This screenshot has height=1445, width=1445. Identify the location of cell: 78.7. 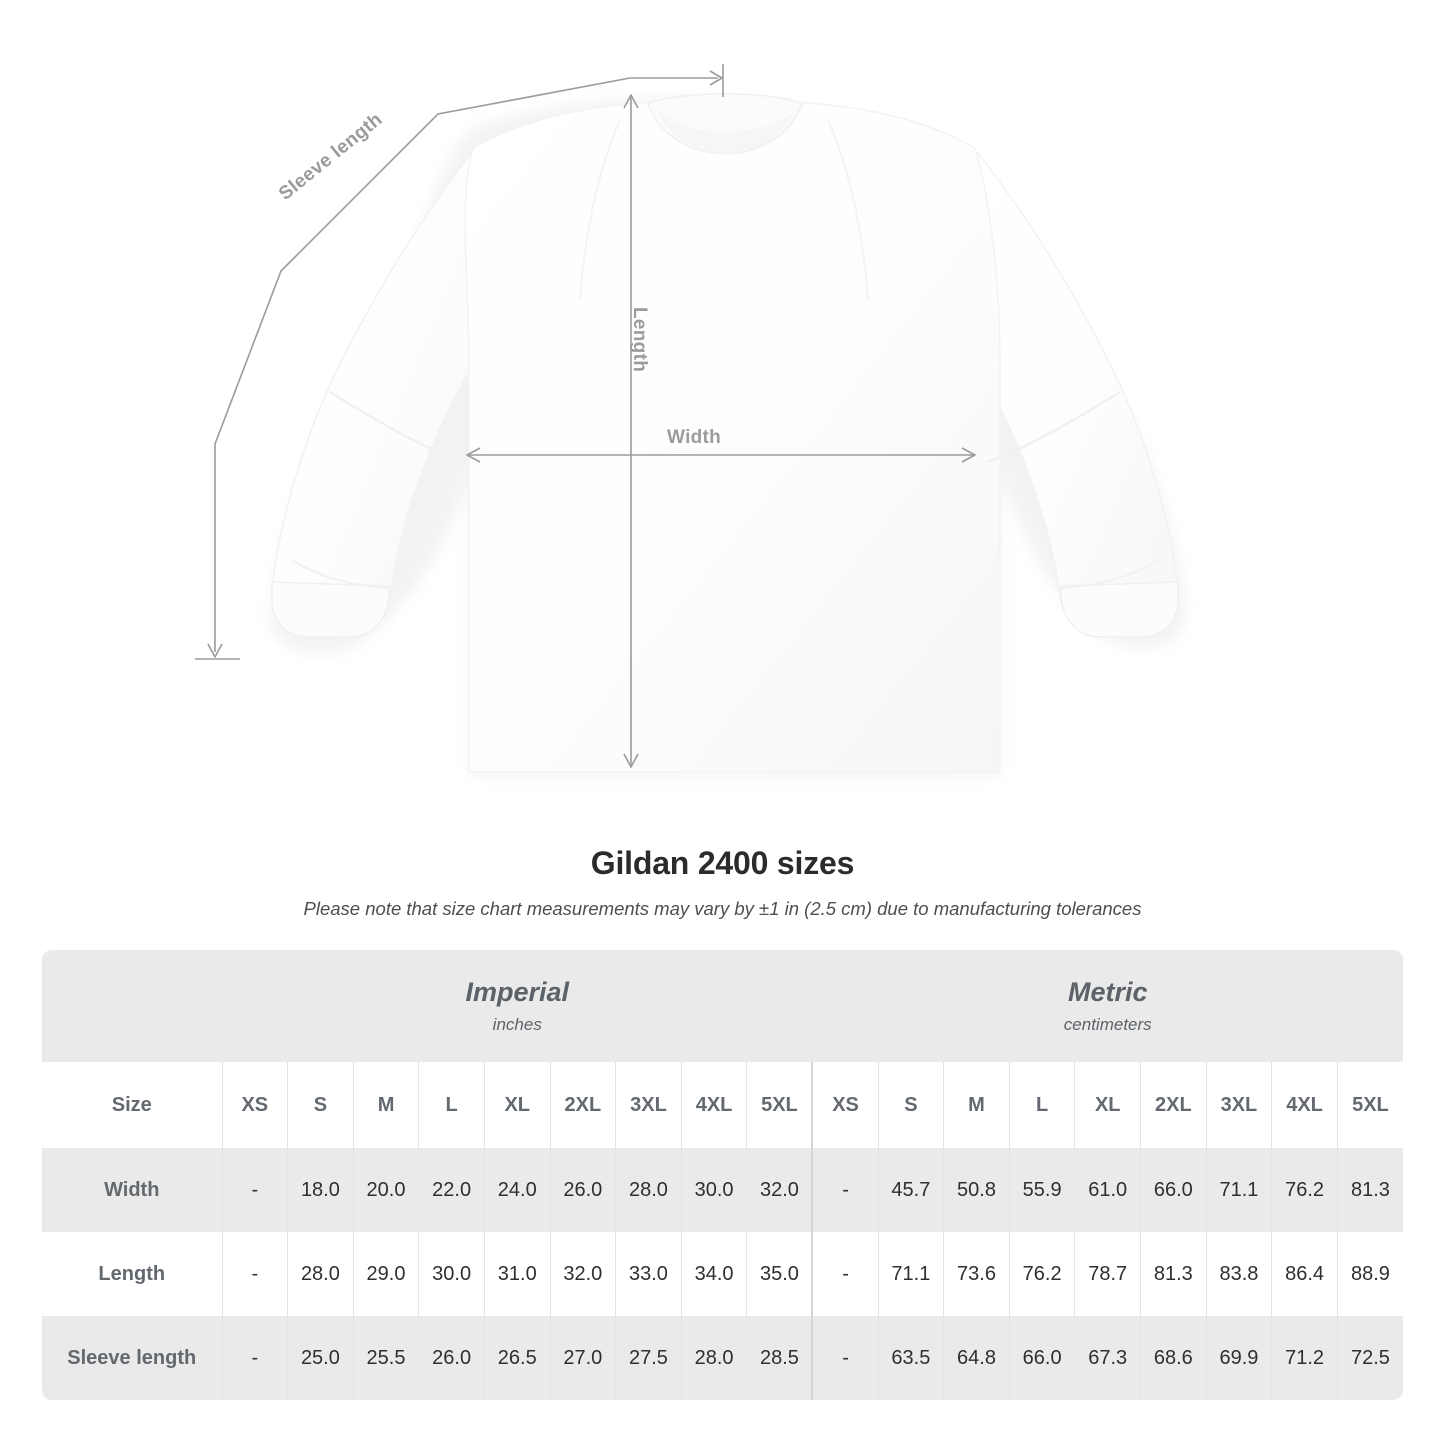
(1107, 1274).